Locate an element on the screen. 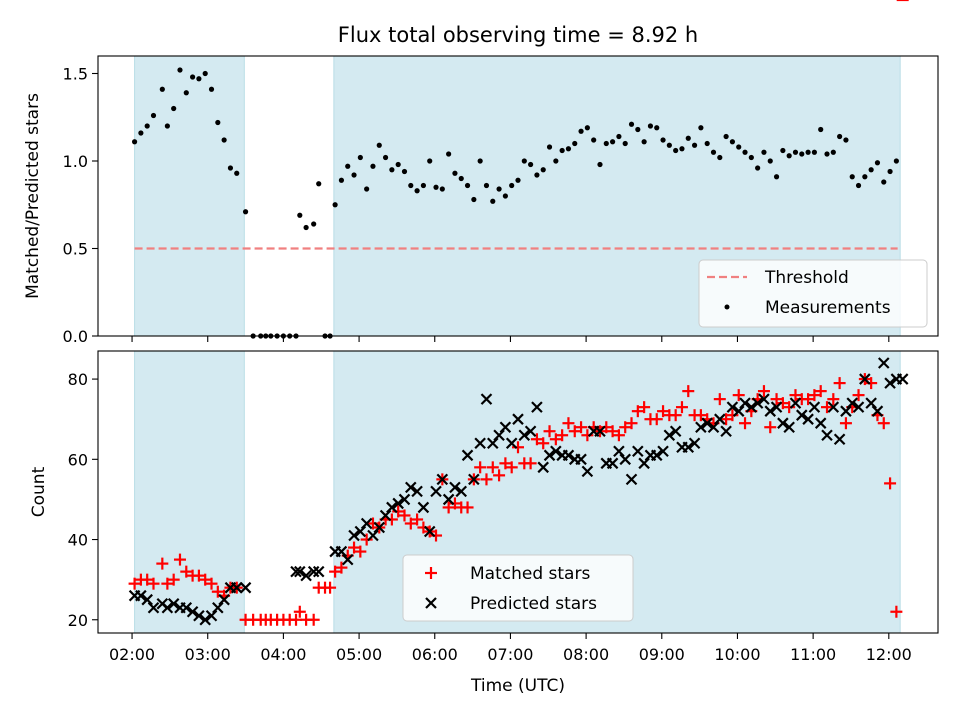 The width and height of the screenshot is (960, 720). y-tick-label: 1.5 is located at coordinates (75, 74).